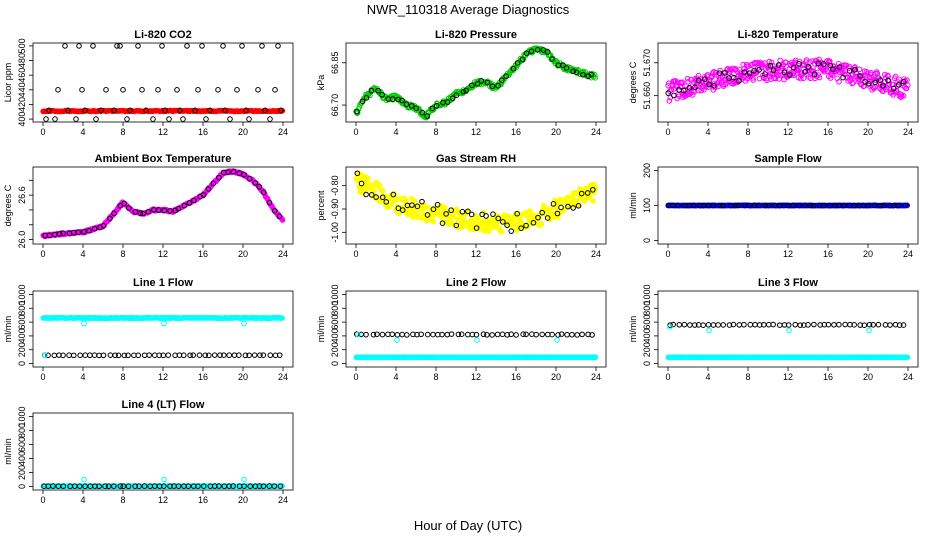 The image size is (936, 540). Describe the element at coordinates (647, 96) in the screenshot. I see `y-tick-label: 51.660` at that location.